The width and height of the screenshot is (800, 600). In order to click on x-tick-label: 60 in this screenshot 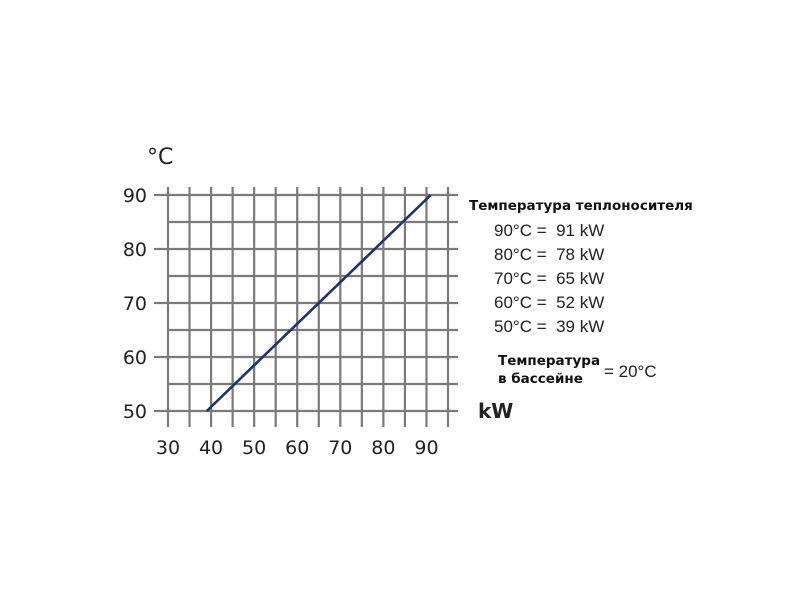, I will do `click(297, 448)`.